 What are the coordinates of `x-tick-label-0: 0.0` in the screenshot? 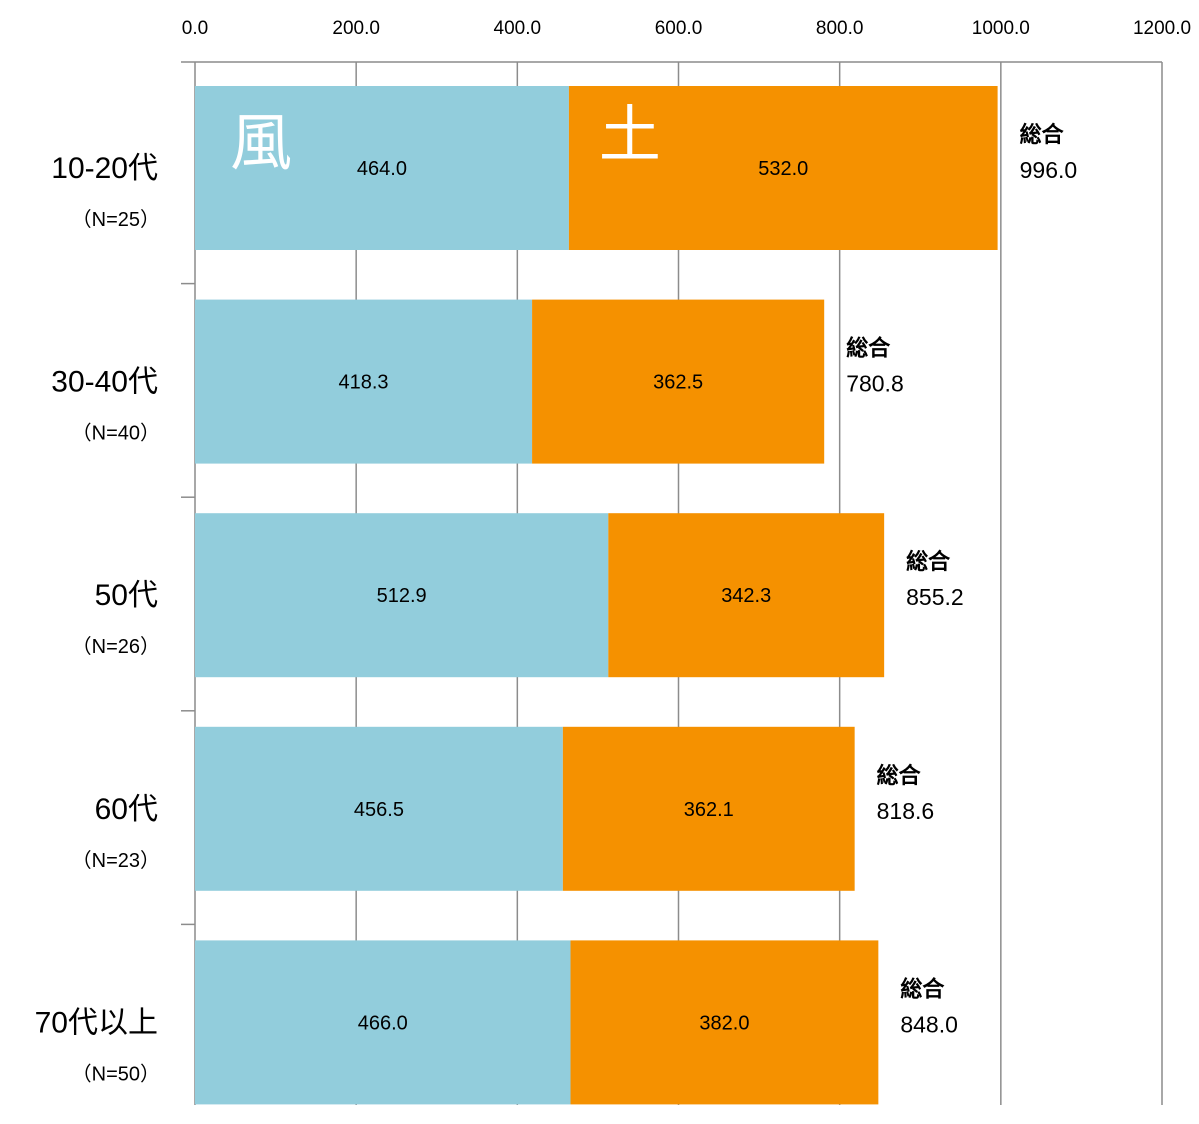 It's located at (195, 28).